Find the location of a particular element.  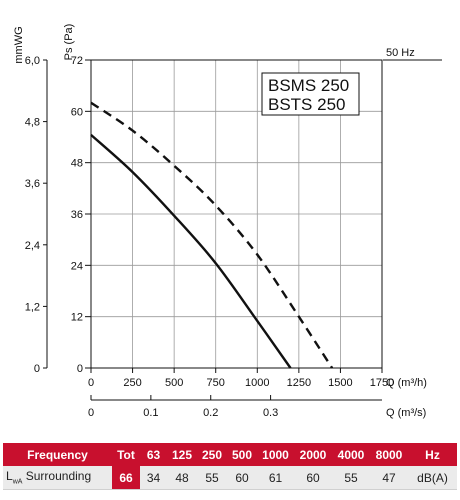

header-4000: 4000 is located at coordinates (351, 454).